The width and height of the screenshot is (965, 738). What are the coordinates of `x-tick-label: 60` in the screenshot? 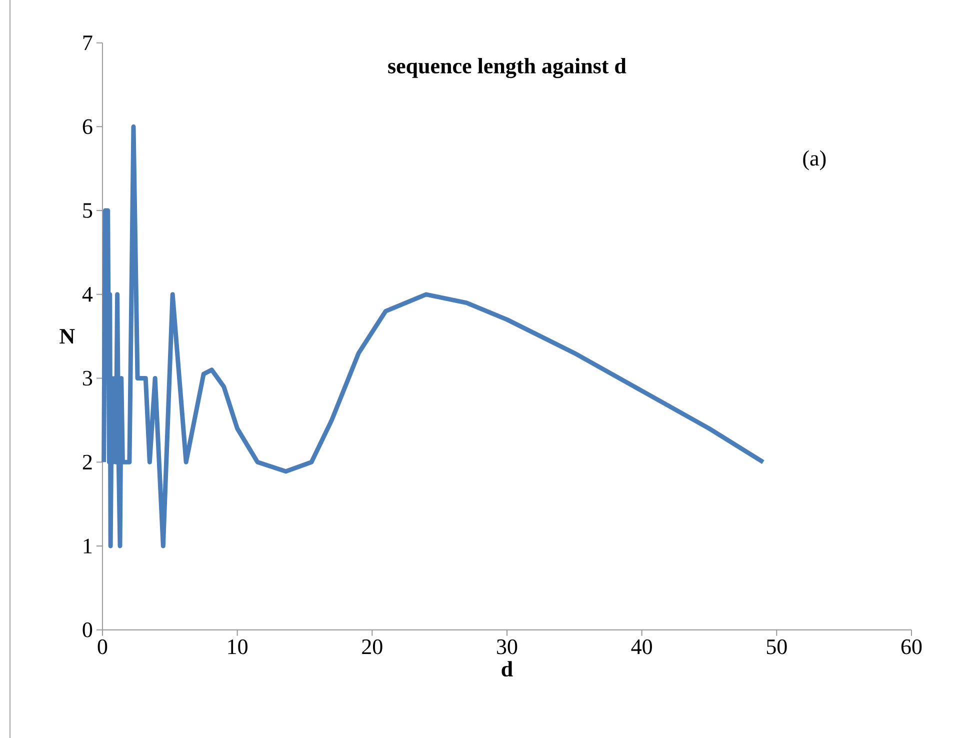 It's located at (911, 646).